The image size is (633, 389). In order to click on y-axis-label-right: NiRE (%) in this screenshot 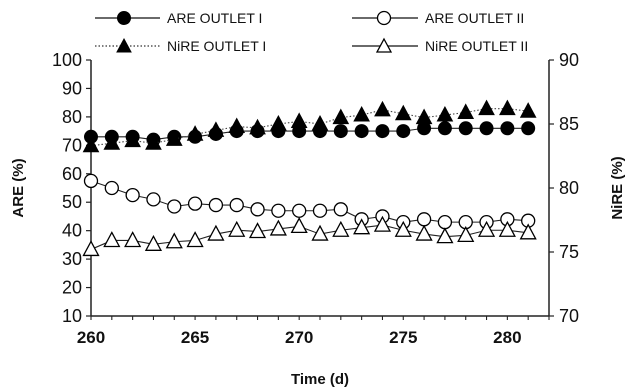, I will do `click(617, 187)`.